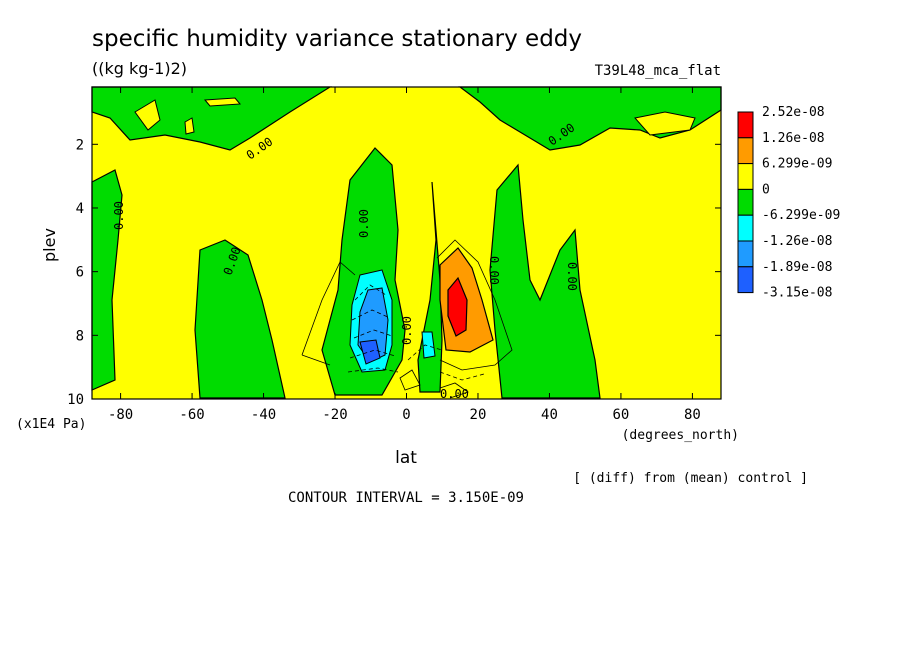  Describe the element at coordinates (621, 415) in the screenshot. I see `x-tick-label: 60` at that location.